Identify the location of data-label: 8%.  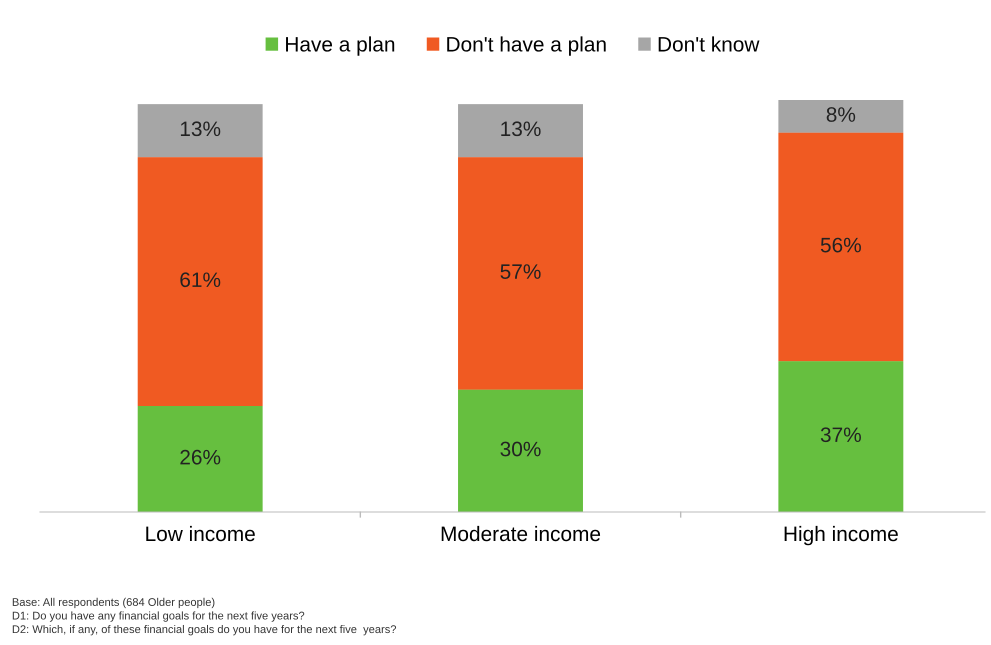
(841, 114).